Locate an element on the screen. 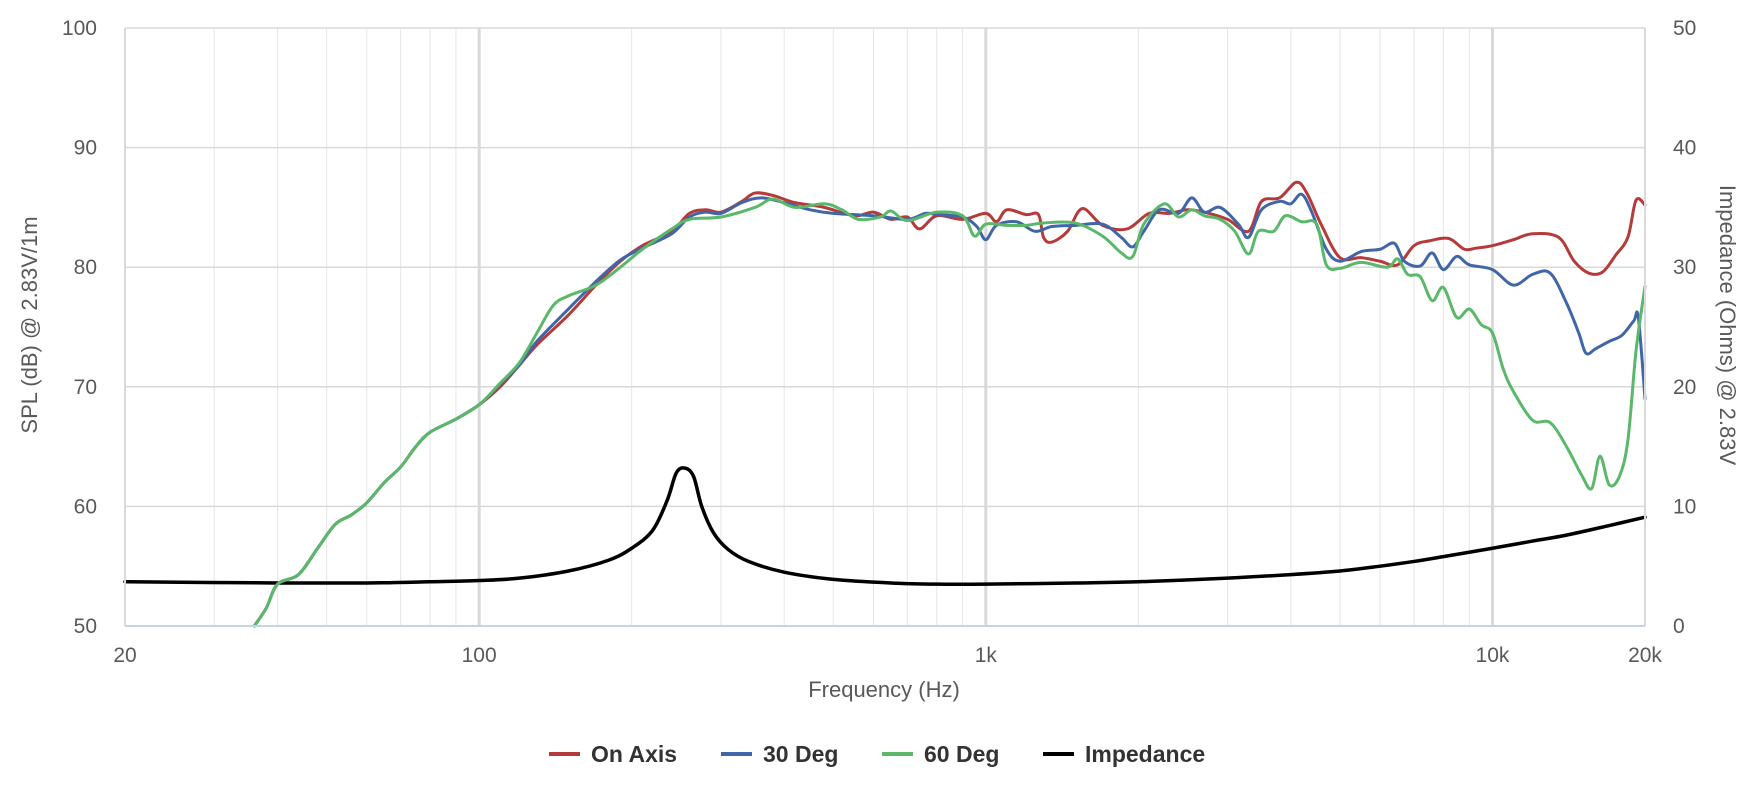 This screenshot has height=787, width=1757. legend-item-60-deg: 60 Deg is located at coordinates (940, 754).